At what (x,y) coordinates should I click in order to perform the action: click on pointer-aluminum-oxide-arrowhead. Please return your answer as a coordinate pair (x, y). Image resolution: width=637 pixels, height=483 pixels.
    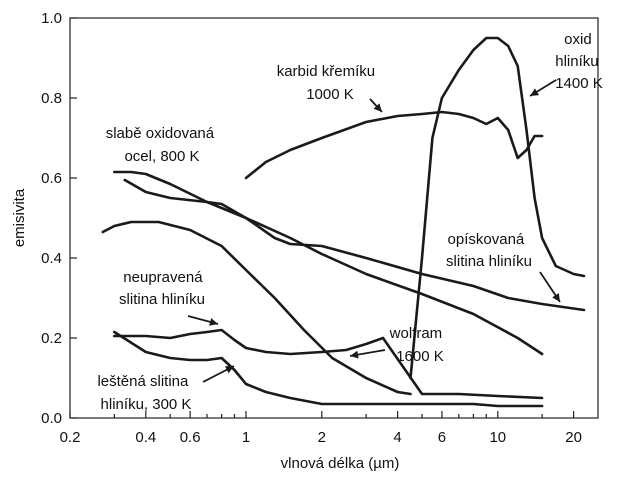
    Looking at the image, I should click on (534, 92).